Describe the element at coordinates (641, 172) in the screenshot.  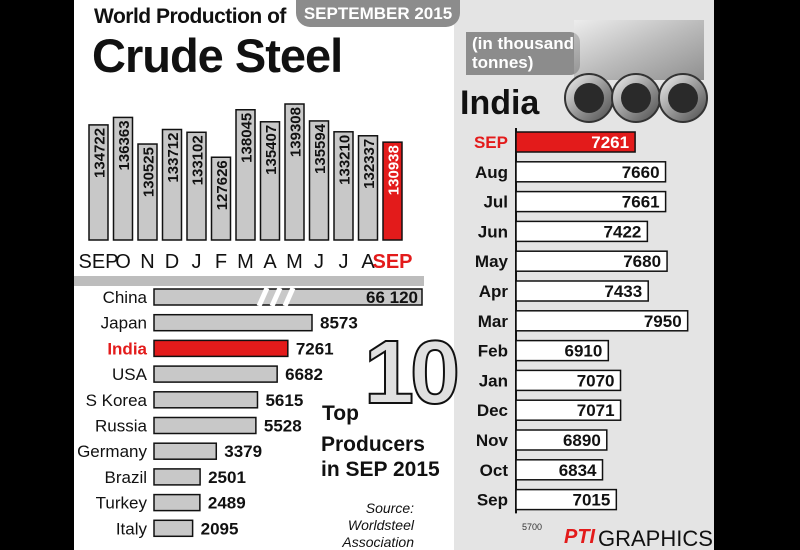
I see `india-bar-value: 7660` at that location.